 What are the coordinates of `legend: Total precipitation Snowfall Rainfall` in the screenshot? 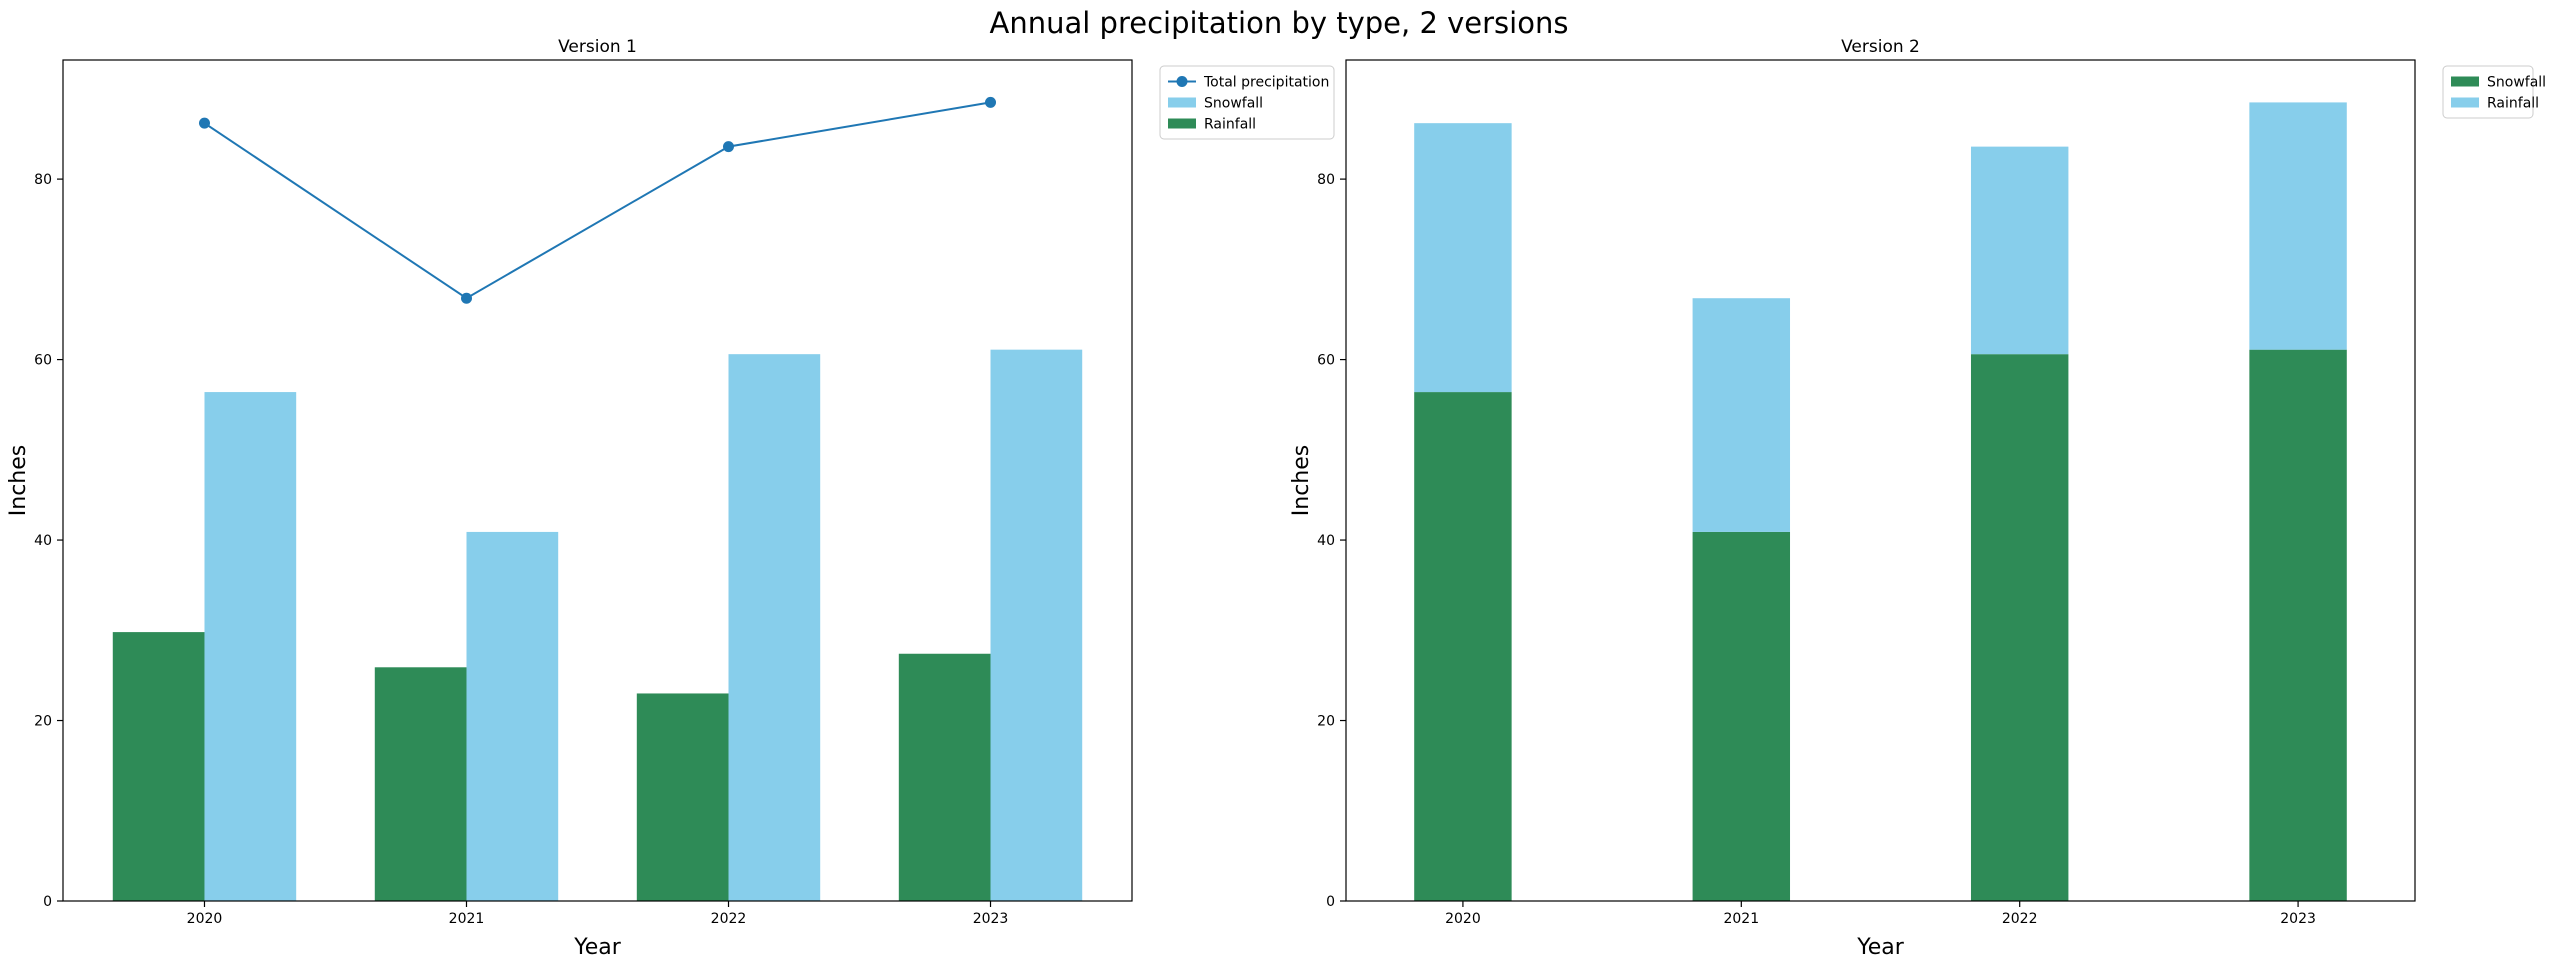 It's located at (1247, 102).